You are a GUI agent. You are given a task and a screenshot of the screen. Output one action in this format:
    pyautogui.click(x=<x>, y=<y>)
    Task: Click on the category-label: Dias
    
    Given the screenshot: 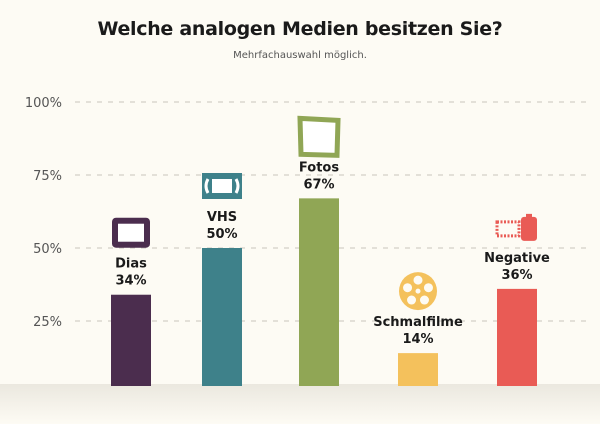 What is the action you would take?
    pyautogui.click(x=131, y=264)
    